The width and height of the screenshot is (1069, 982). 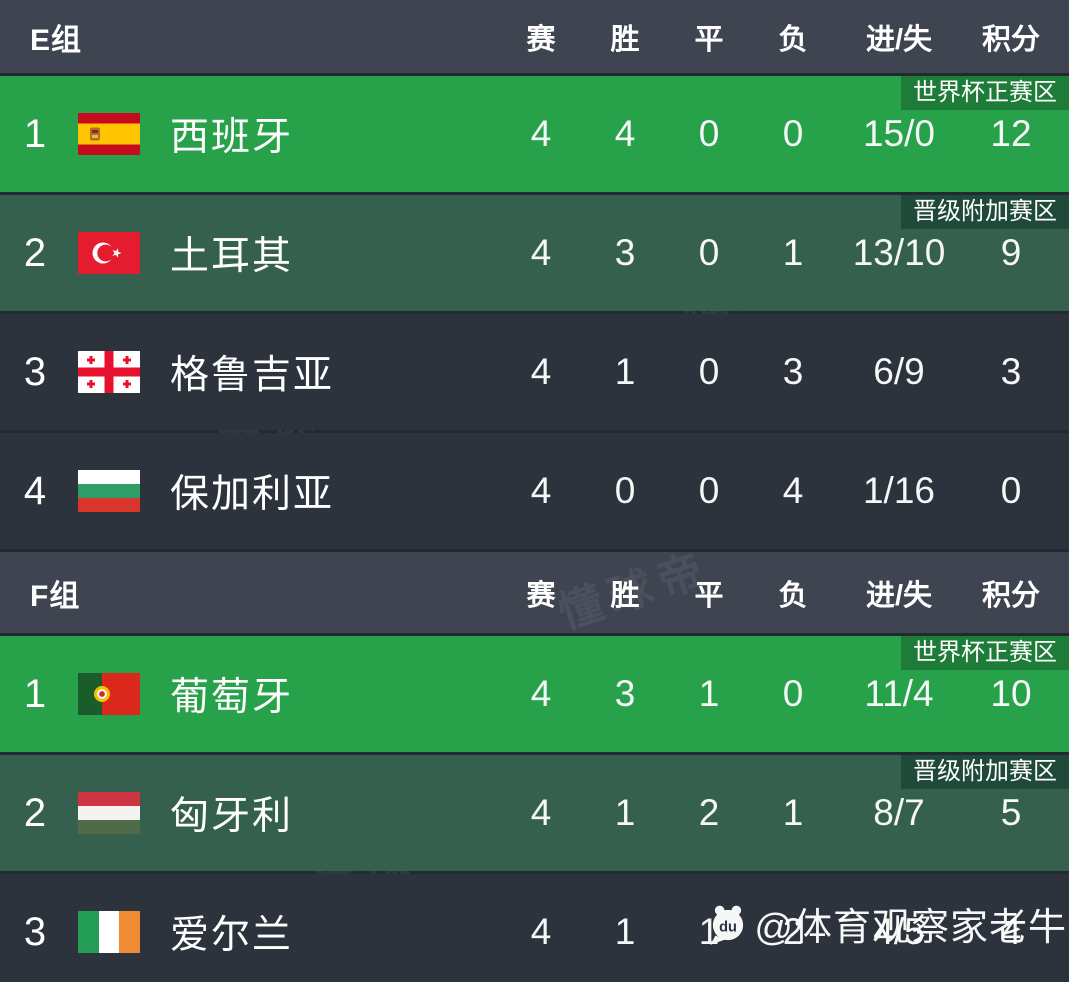 I want to click on stat-won: 4, so click(x=625, y=133).